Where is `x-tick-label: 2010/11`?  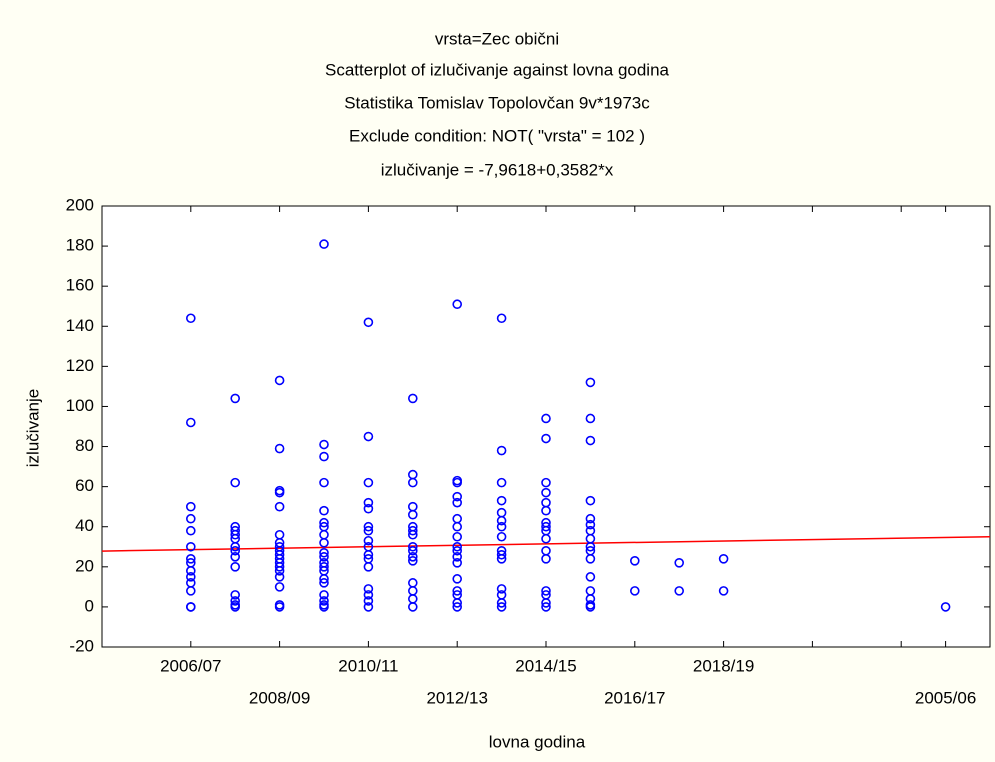 x-tick-label: 2010/11 is located at coordinates (368, 665).